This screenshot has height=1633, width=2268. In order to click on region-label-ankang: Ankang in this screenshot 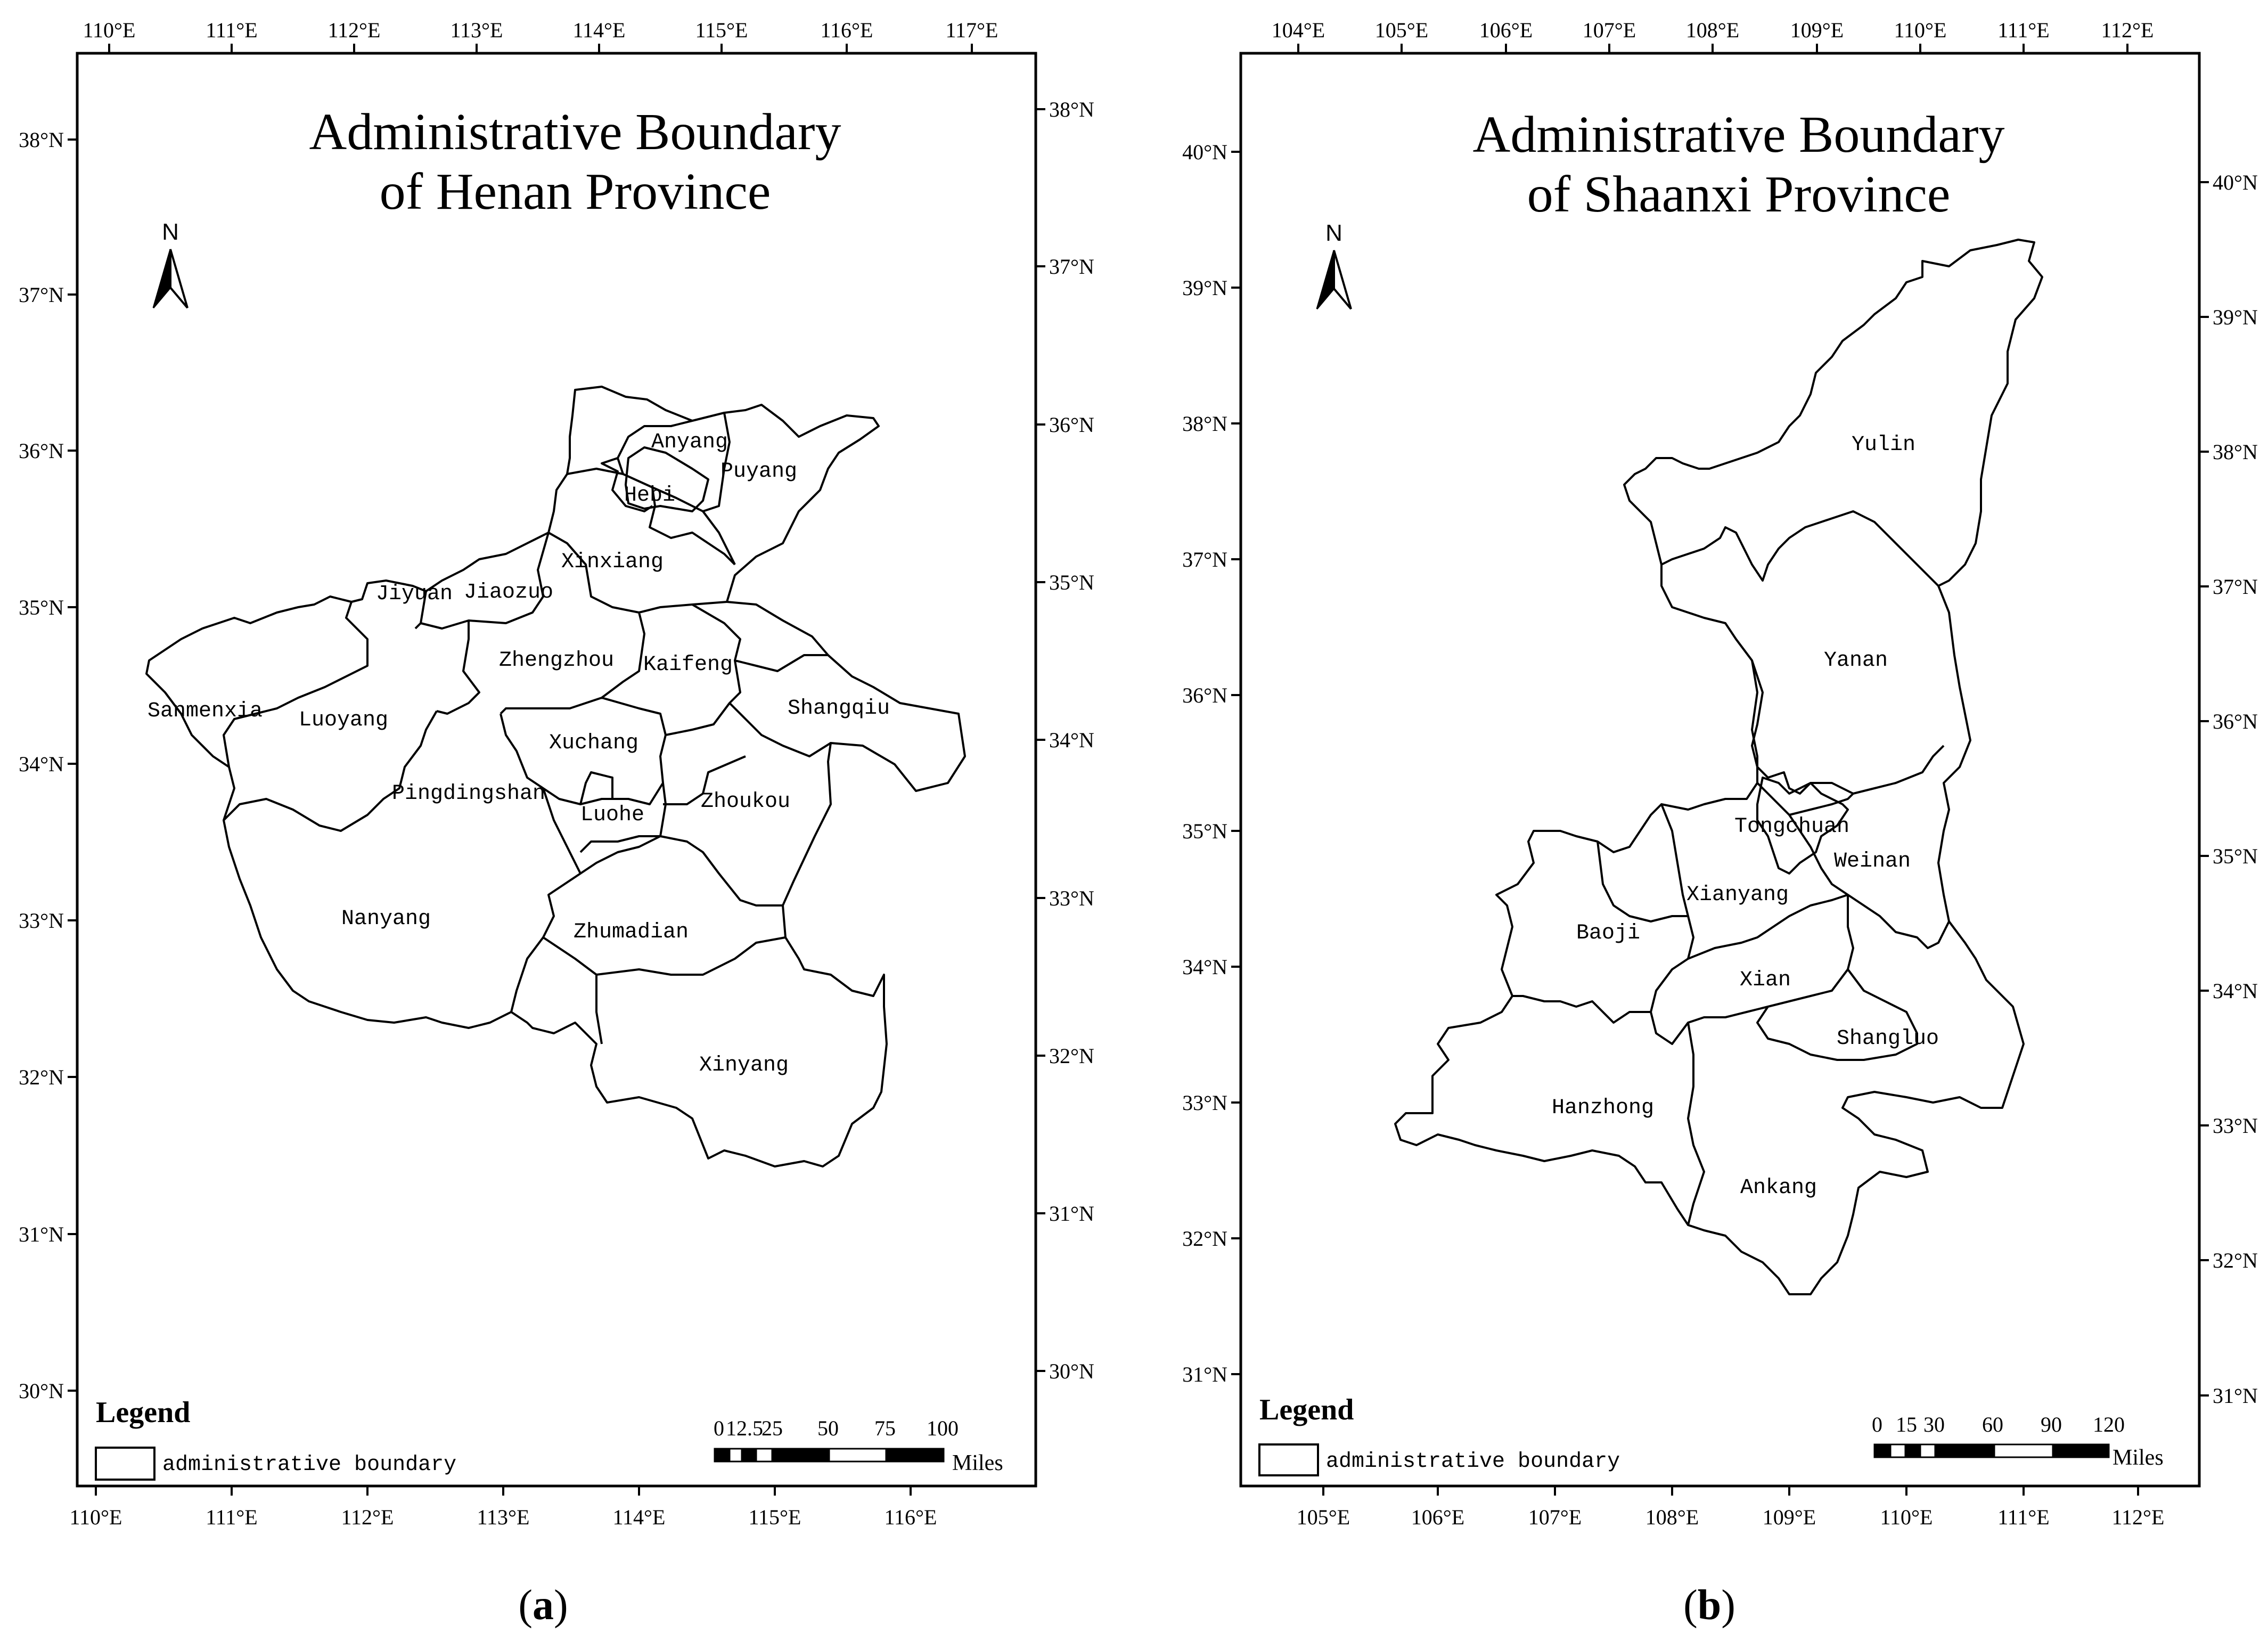, I will do `click(1779, 1188)`.